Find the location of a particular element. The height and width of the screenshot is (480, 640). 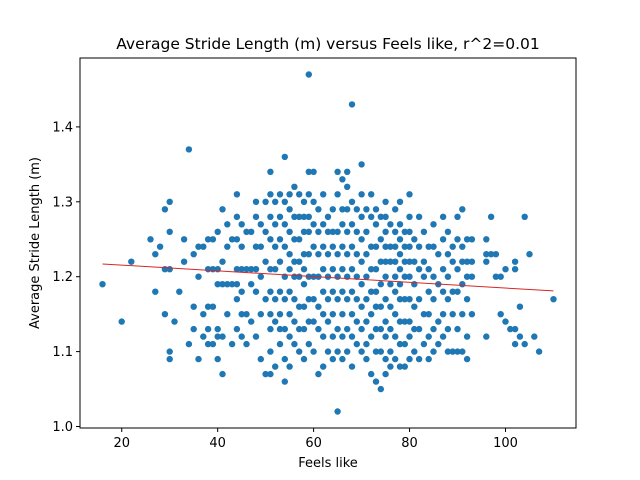

x-tick-label: 20 is located at coordinates (121, 443).